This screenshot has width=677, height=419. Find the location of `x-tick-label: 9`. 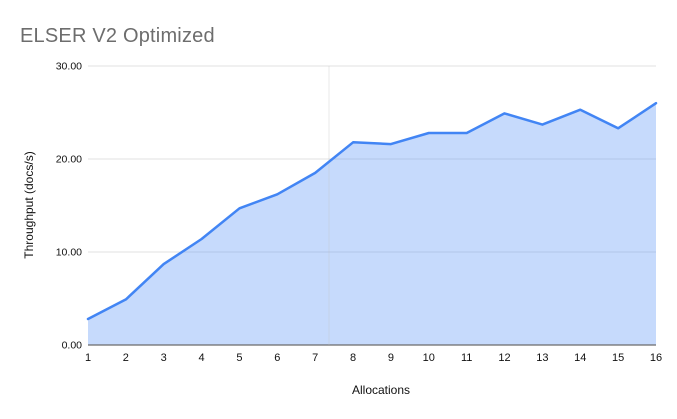

x-tick-label: 9 is located at coordinates (391, 358).